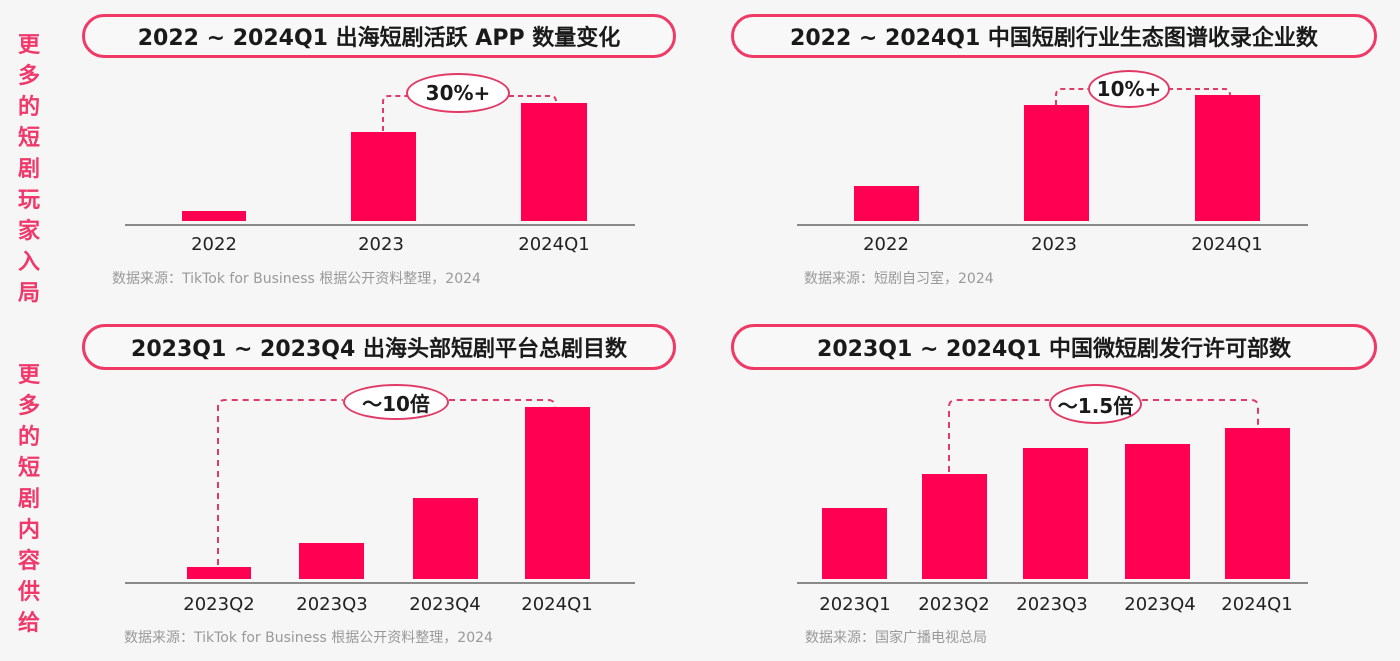  Describe the element at coordinates (1095, 404) in the screenshot. I see `growth-badge: ～1.5倍` at that location.